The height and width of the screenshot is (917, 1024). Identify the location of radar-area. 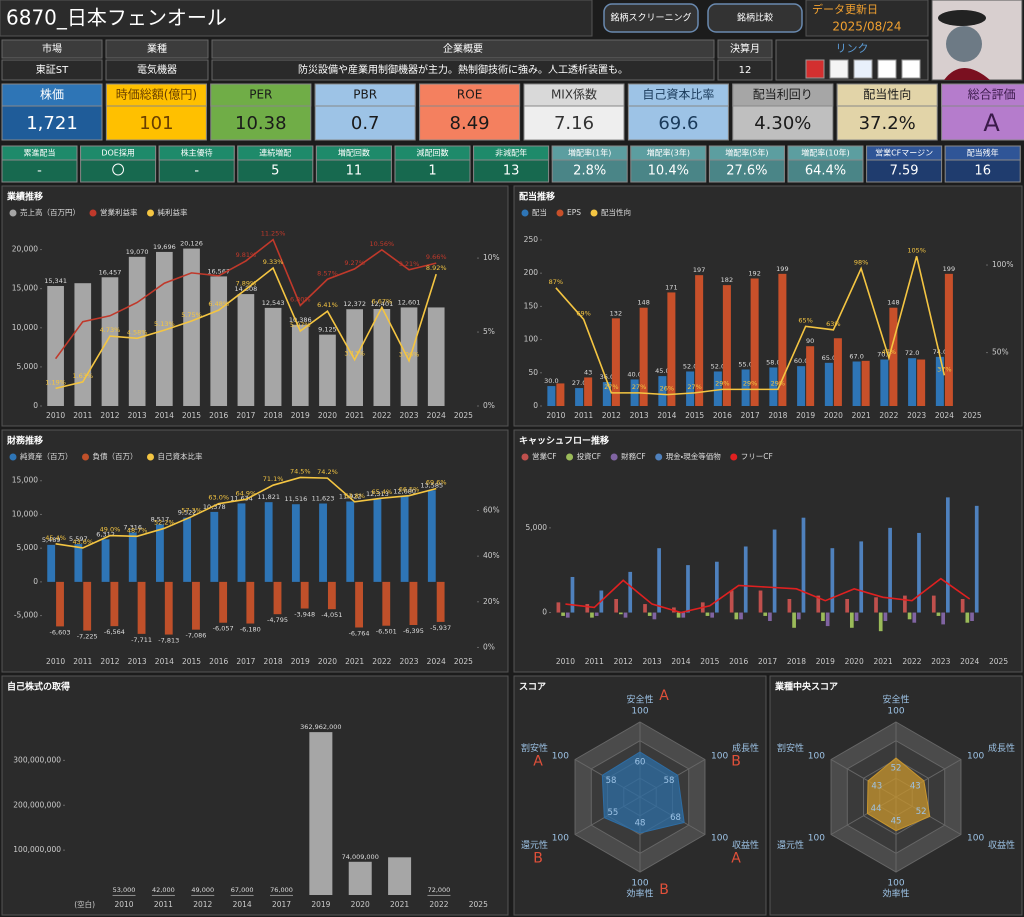
(643, 792).